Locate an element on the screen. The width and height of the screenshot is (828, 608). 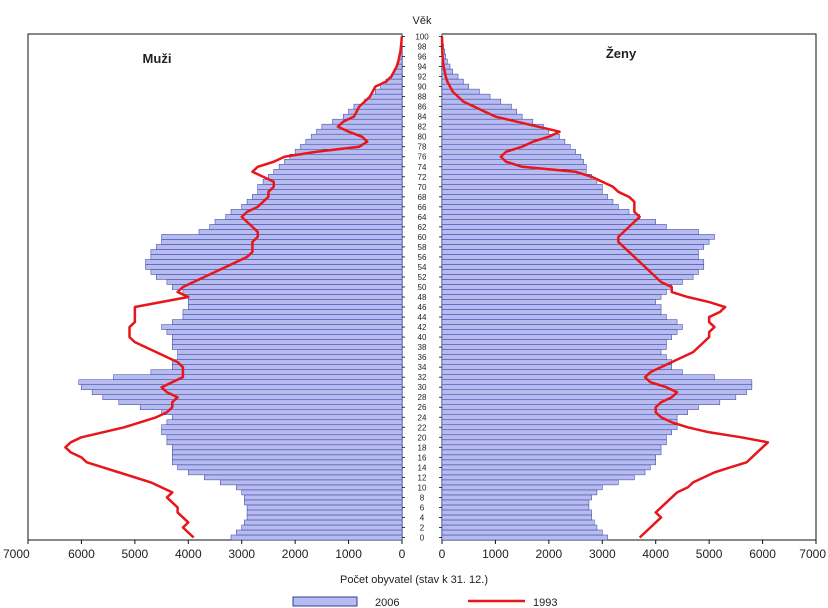
age-tick-label-12: 12 is located at coordinates (422, 477).